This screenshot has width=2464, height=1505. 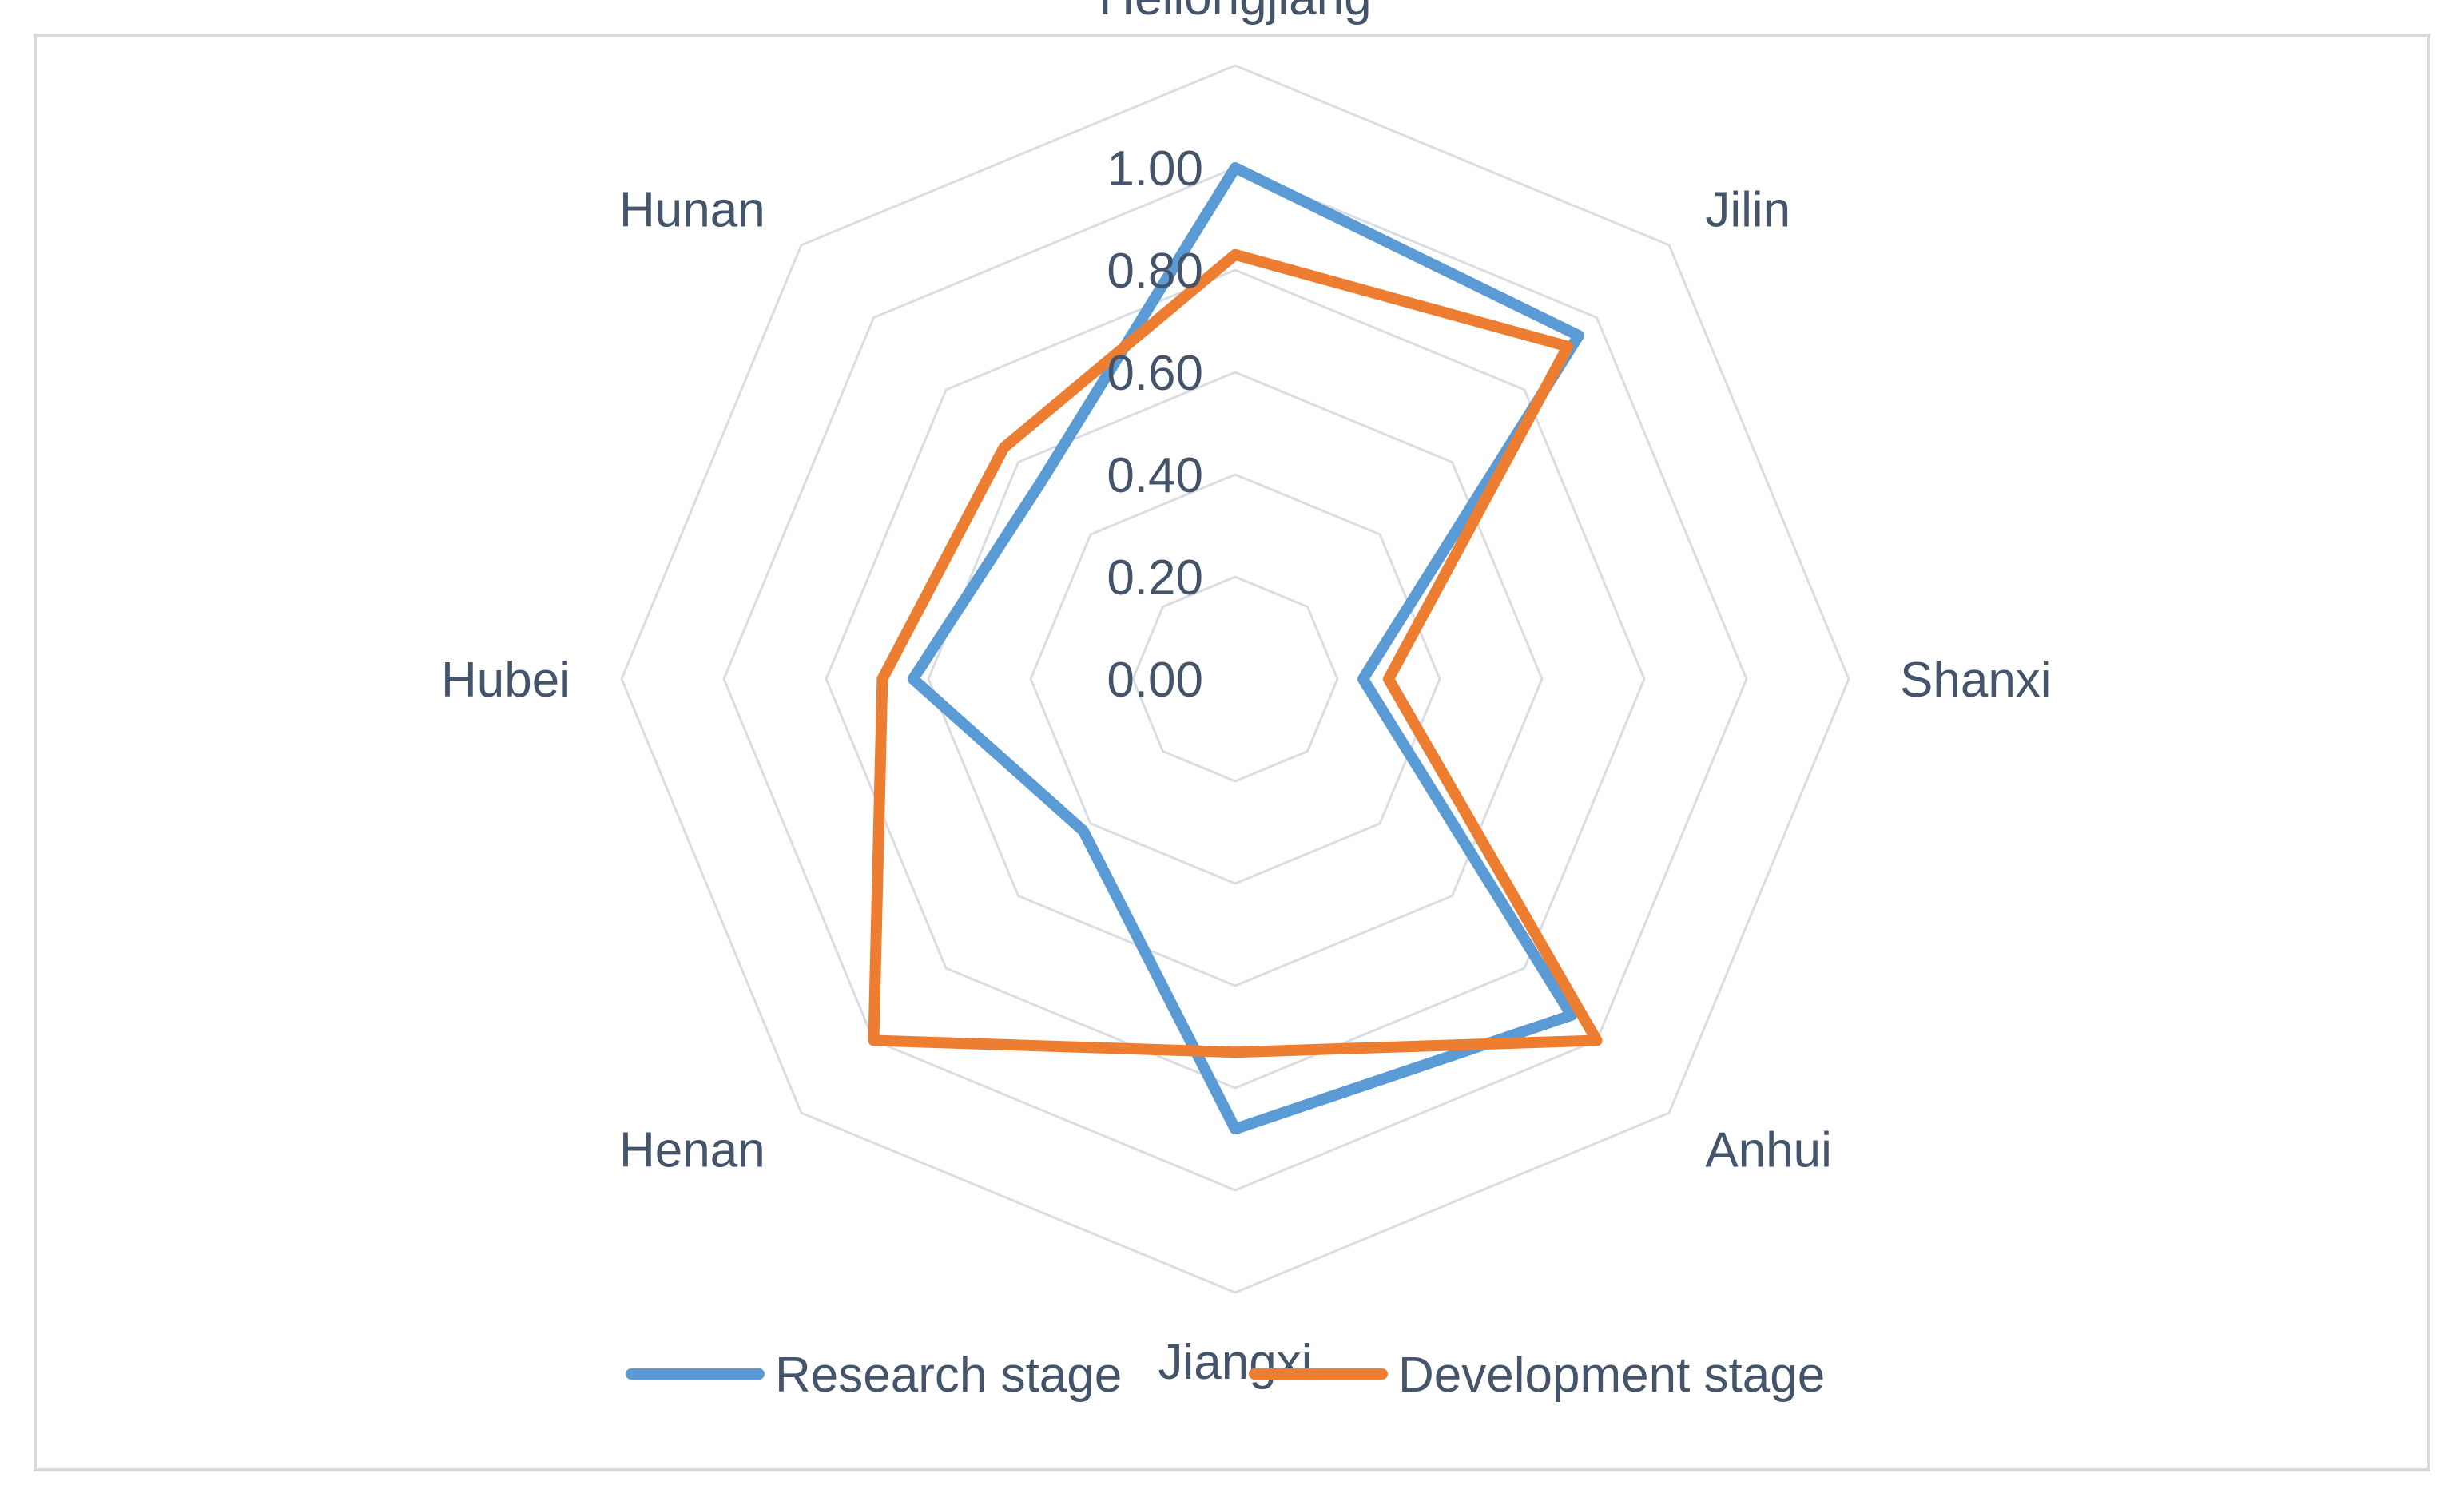 What do you see at coordinates (1612, 1375) in the screenshot?
I see `legend-label: Development stage` at bounding box center [1612, 1375].